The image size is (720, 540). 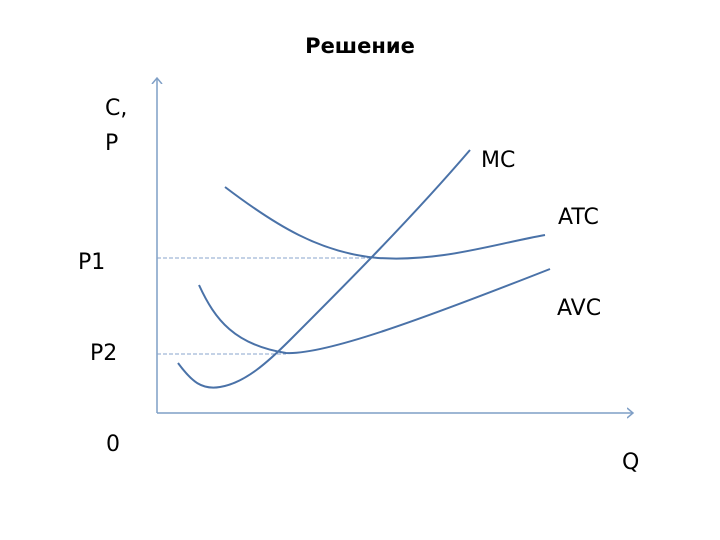 What do you see at coordinates (579, 308) in the screenshot?
I see `avc-label: AVC` at bounding box center [579, 308].